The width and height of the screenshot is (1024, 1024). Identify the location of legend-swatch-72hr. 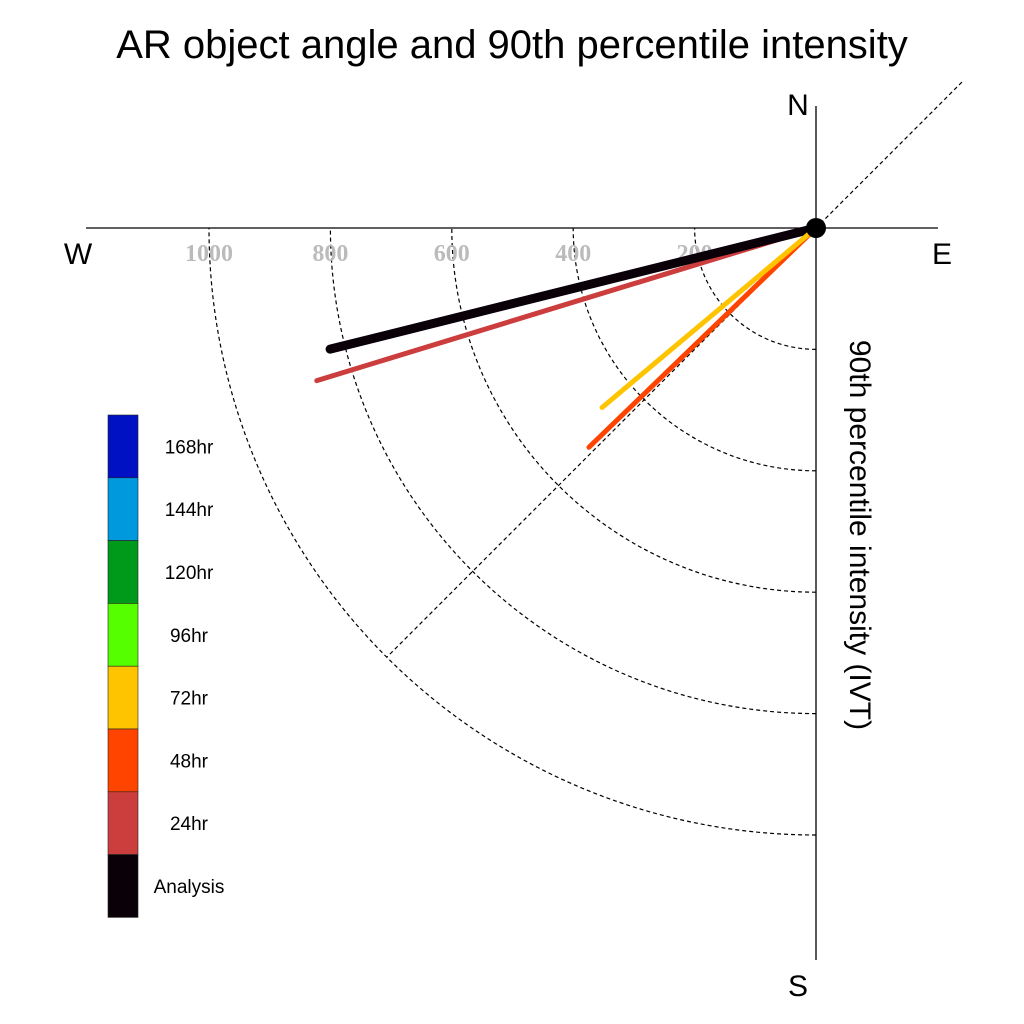
(123, 697).